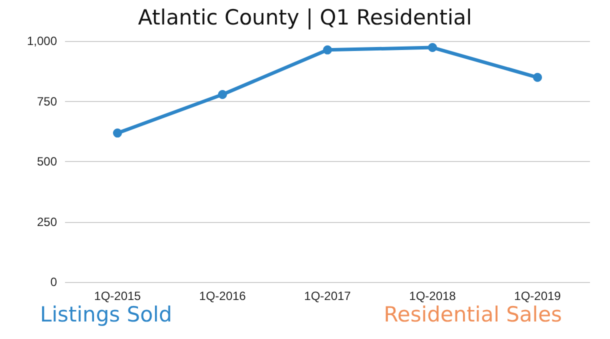  I want to click on y-tick-label: 250, so click(47, 221).